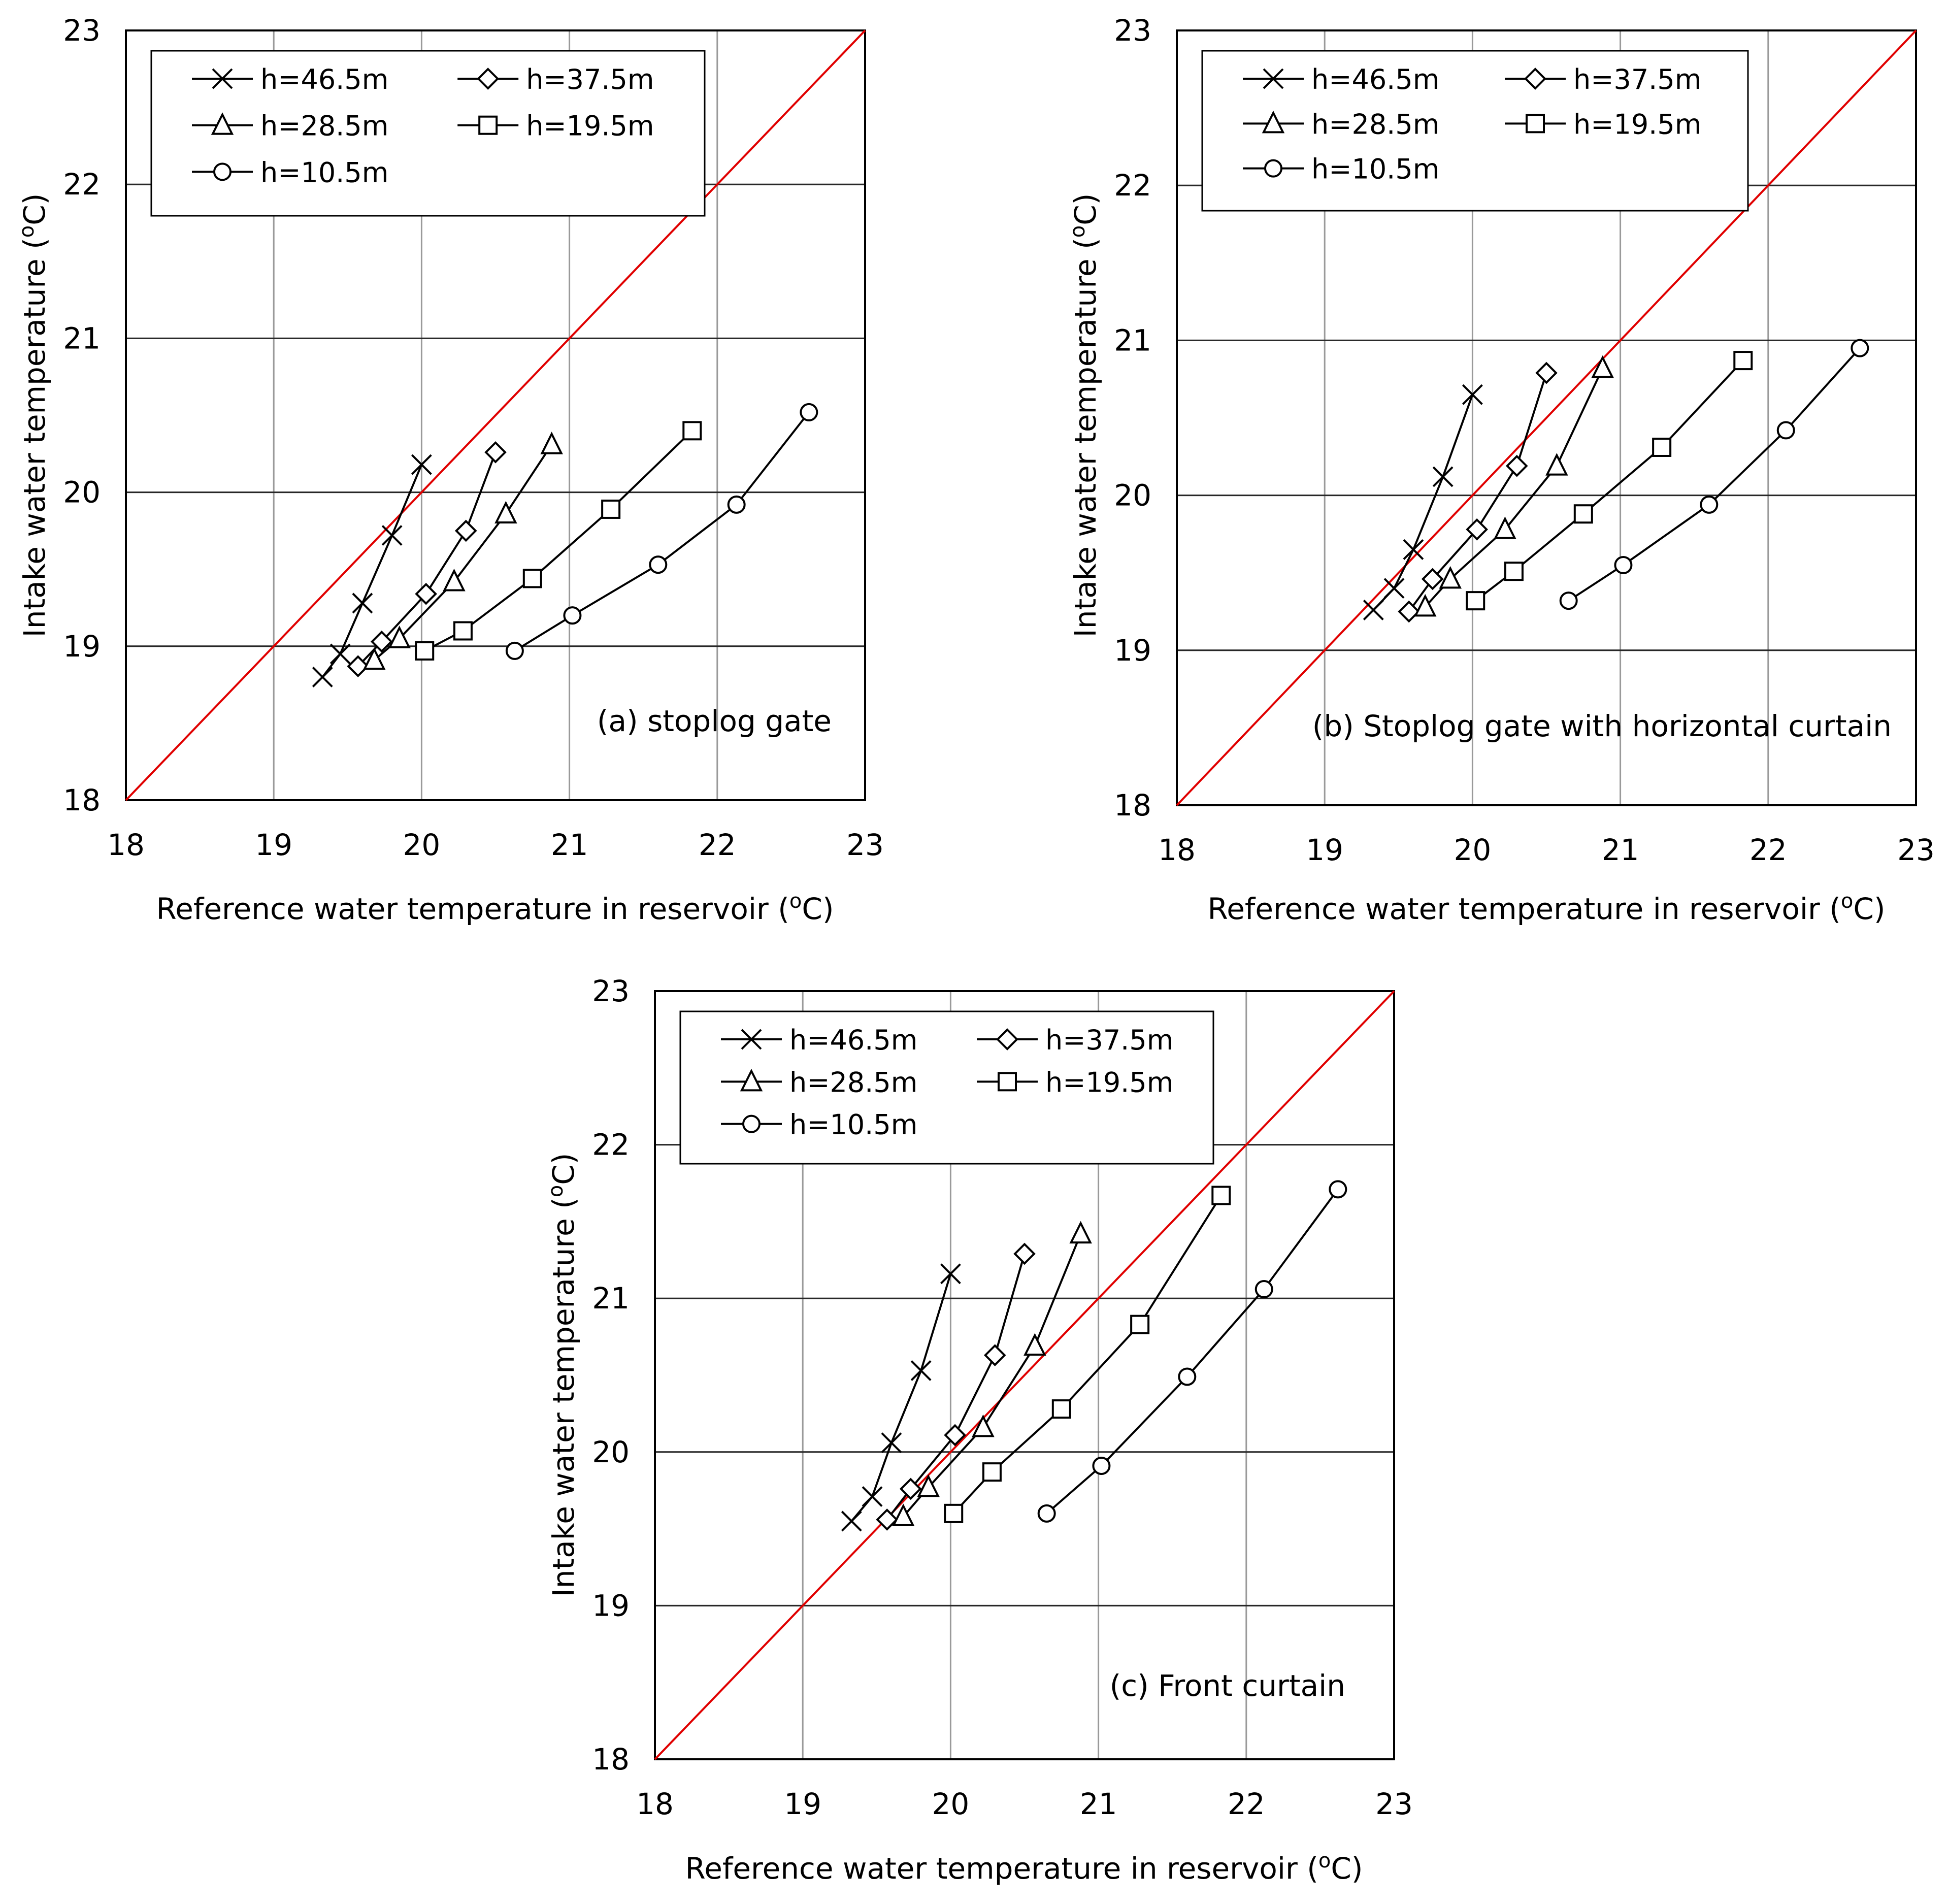 Image resolution: width=1948 pixels, height=1904 pixels. What do you see at coordinates (1637, 79) in the screenshot?
I see `legend-label: h=37.5m` at bounding box center [1637, 79].